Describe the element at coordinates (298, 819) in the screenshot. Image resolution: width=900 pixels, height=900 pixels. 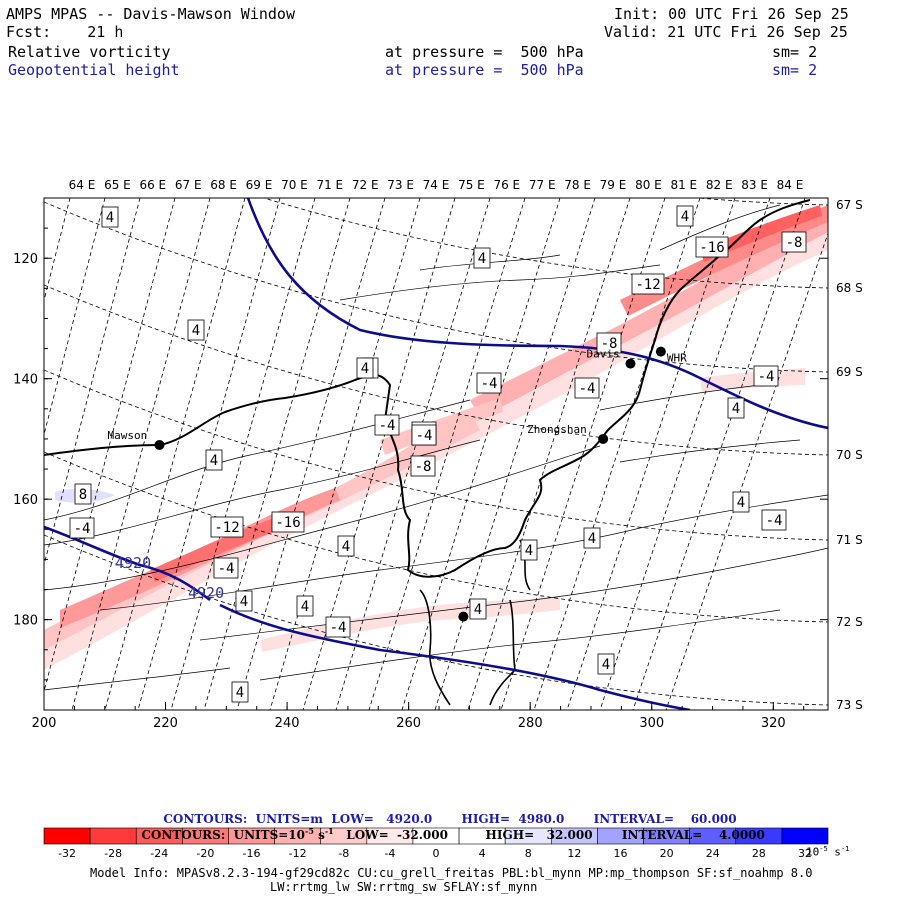
I see `height-contour-units: CONTOURS: UNITS=m LOW= 4920.0` at that location.